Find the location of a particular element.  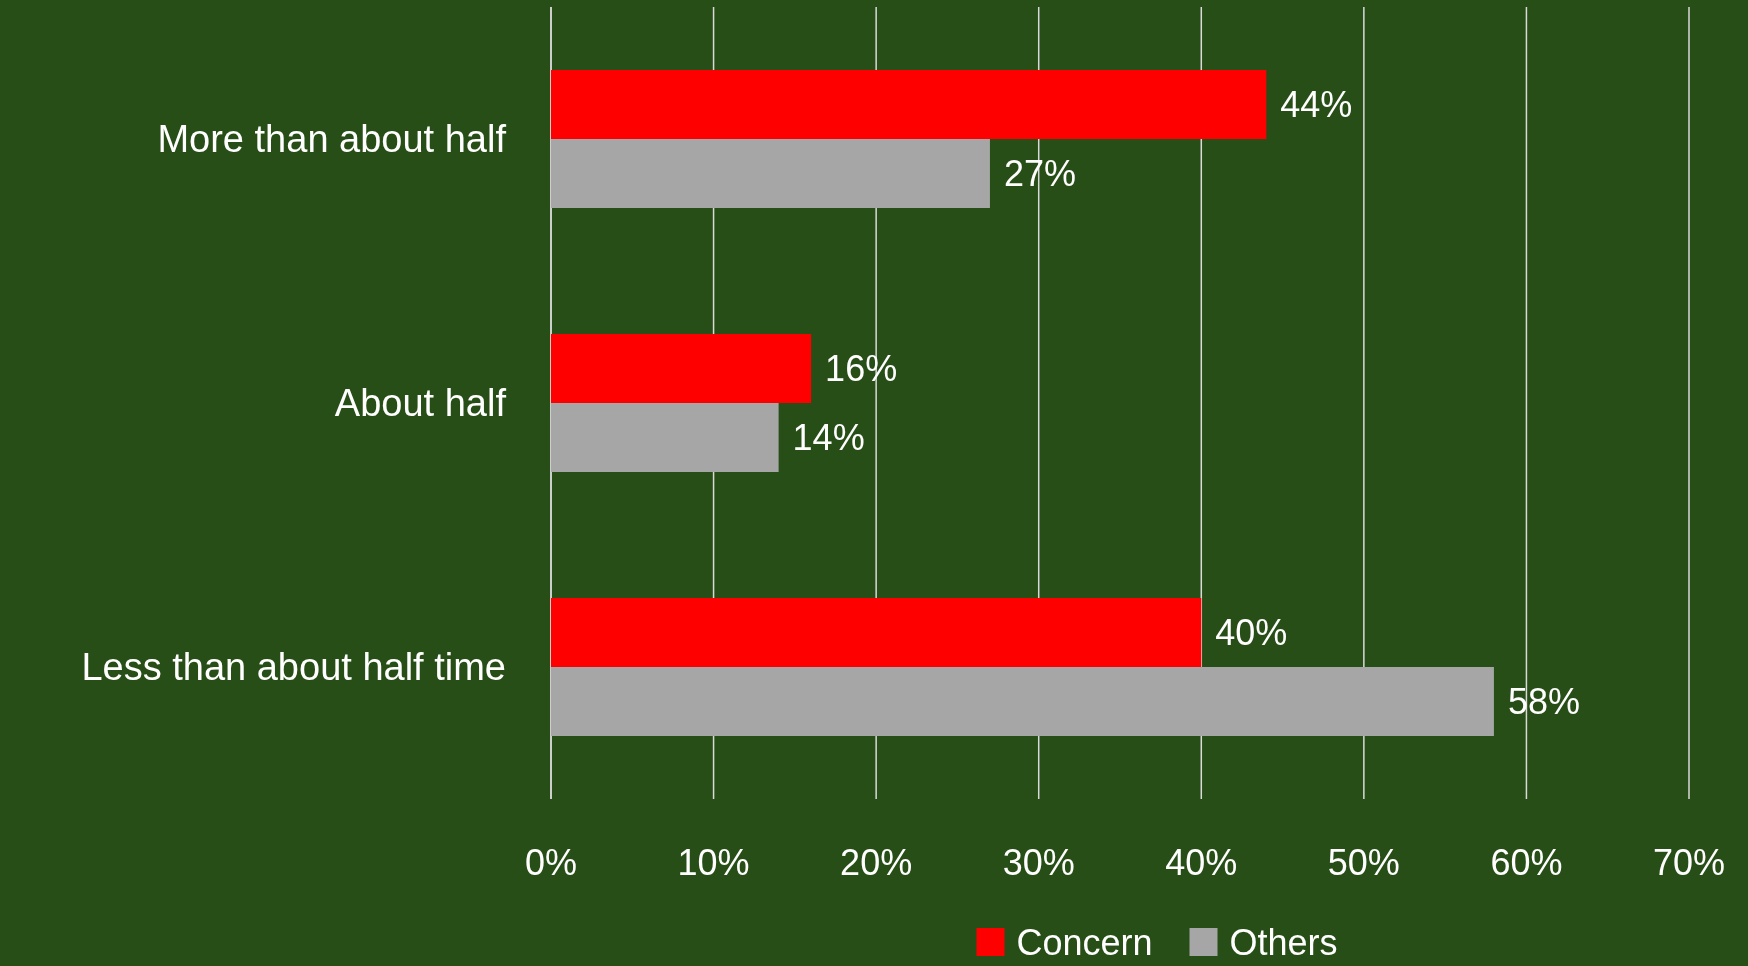

x-tick-label: 50% is located at coordinates (1363, 862).